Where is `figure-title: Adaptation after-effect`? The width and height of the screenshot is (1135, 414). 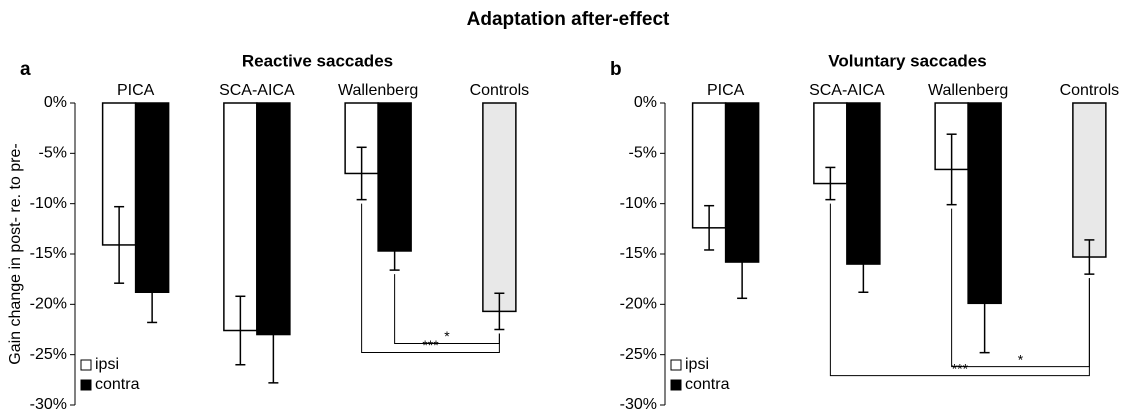
figure-title: Adaptation after-effect is located at coordinates (568, 19).